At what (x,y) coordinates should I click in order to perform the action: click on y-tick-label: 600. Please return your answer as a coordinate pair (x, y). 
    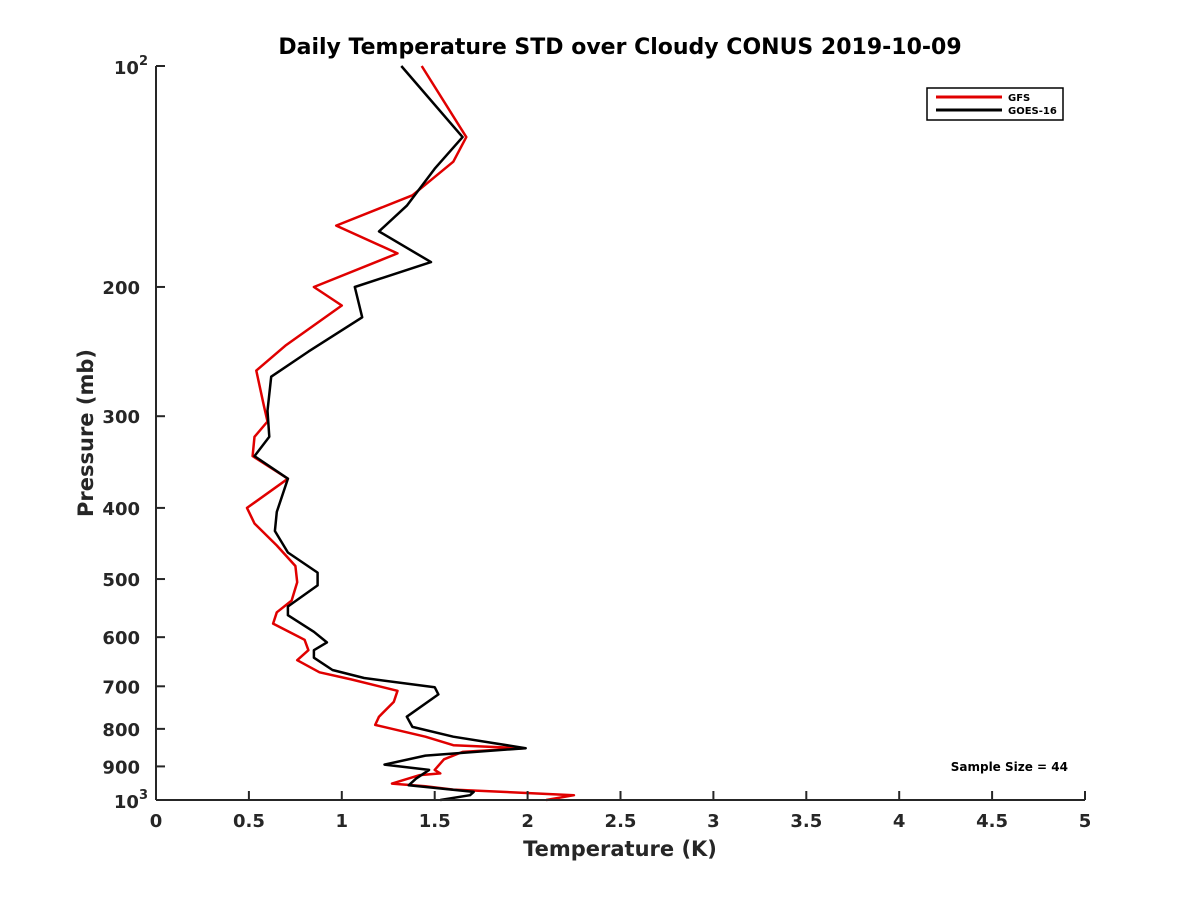
    Looking at the image, I should click on (121, 638).